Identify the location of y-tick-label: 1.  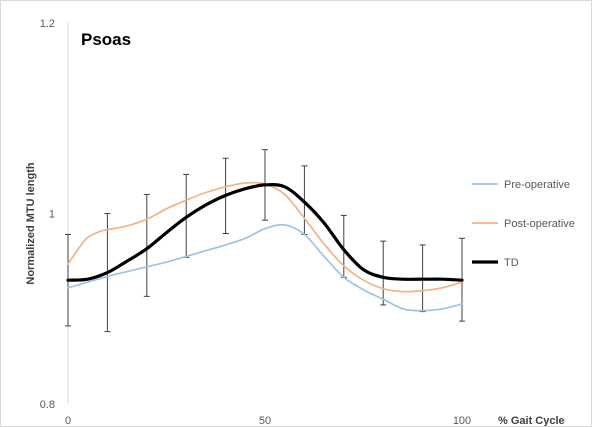
(52, 215).